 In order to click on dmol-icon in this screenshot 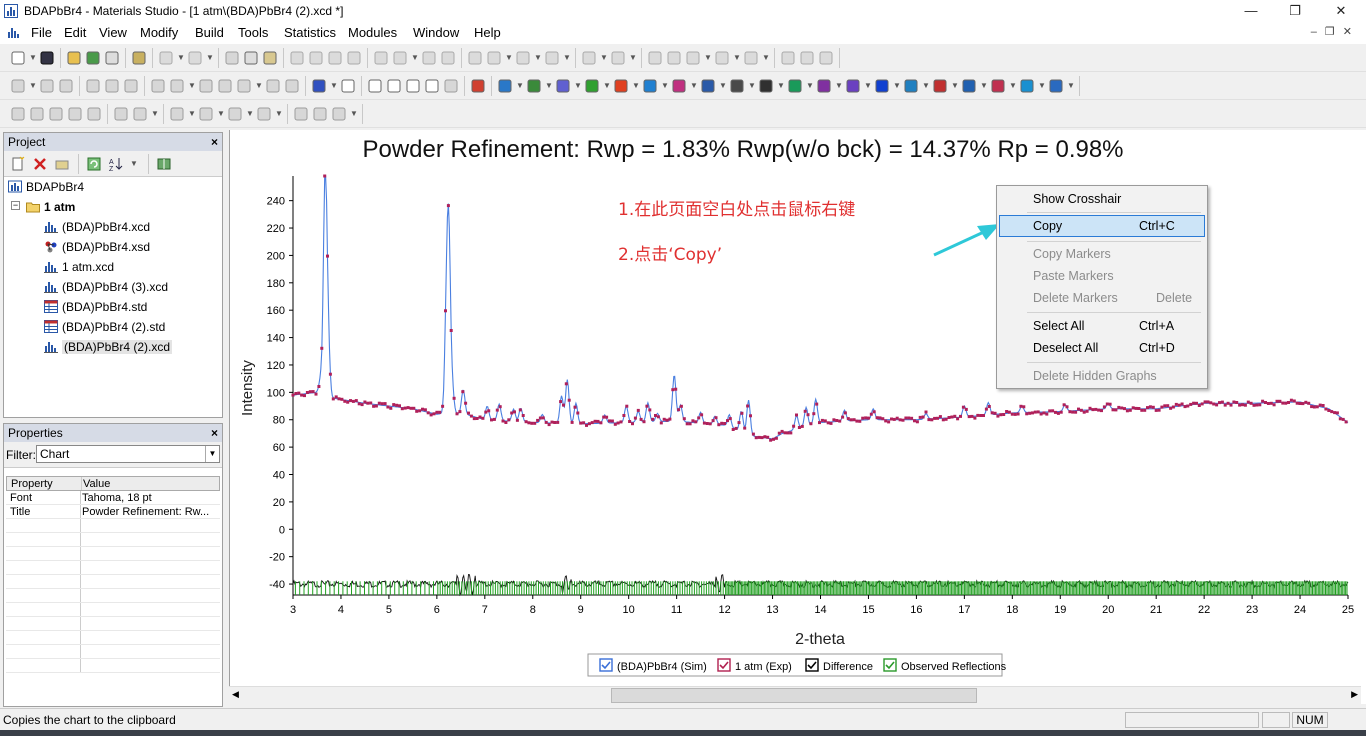, I will do `click(650, 86)`.